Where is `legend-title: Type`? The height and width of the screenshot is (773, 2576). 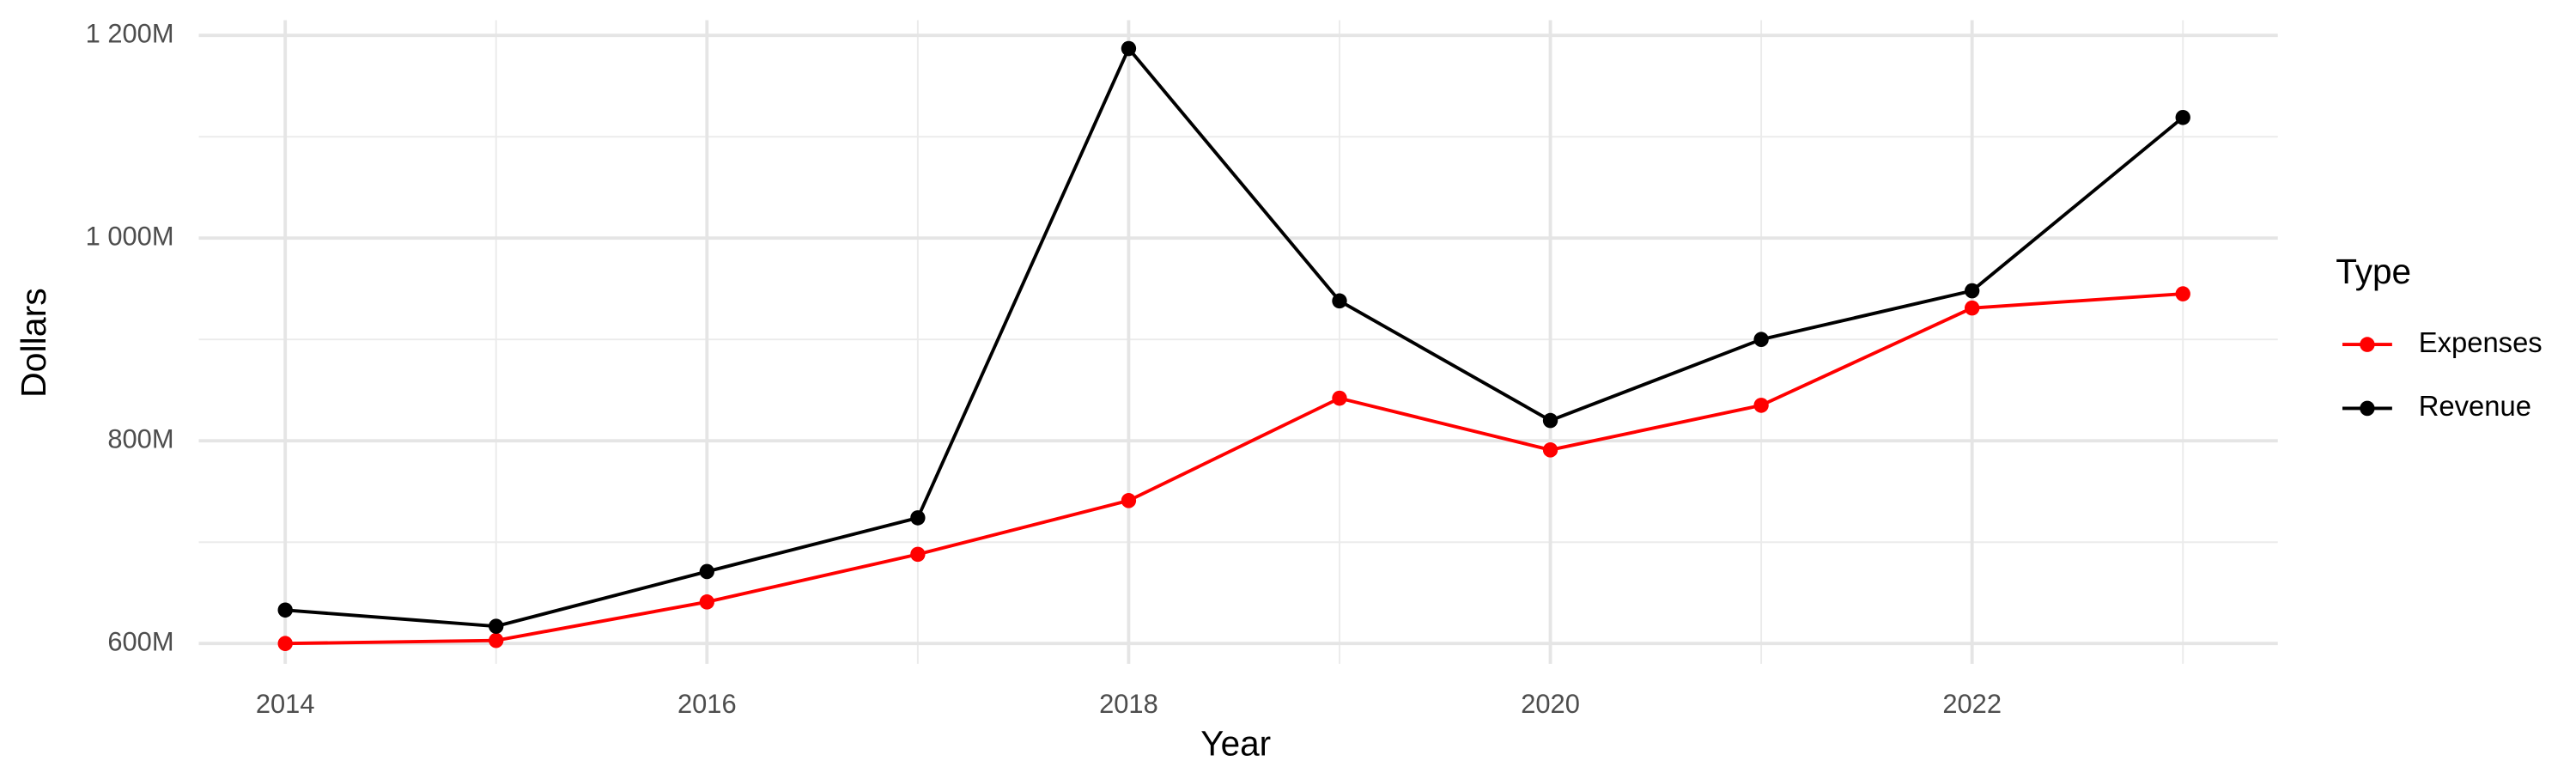
legend-title: Type is located at coordinates (2374, 271).